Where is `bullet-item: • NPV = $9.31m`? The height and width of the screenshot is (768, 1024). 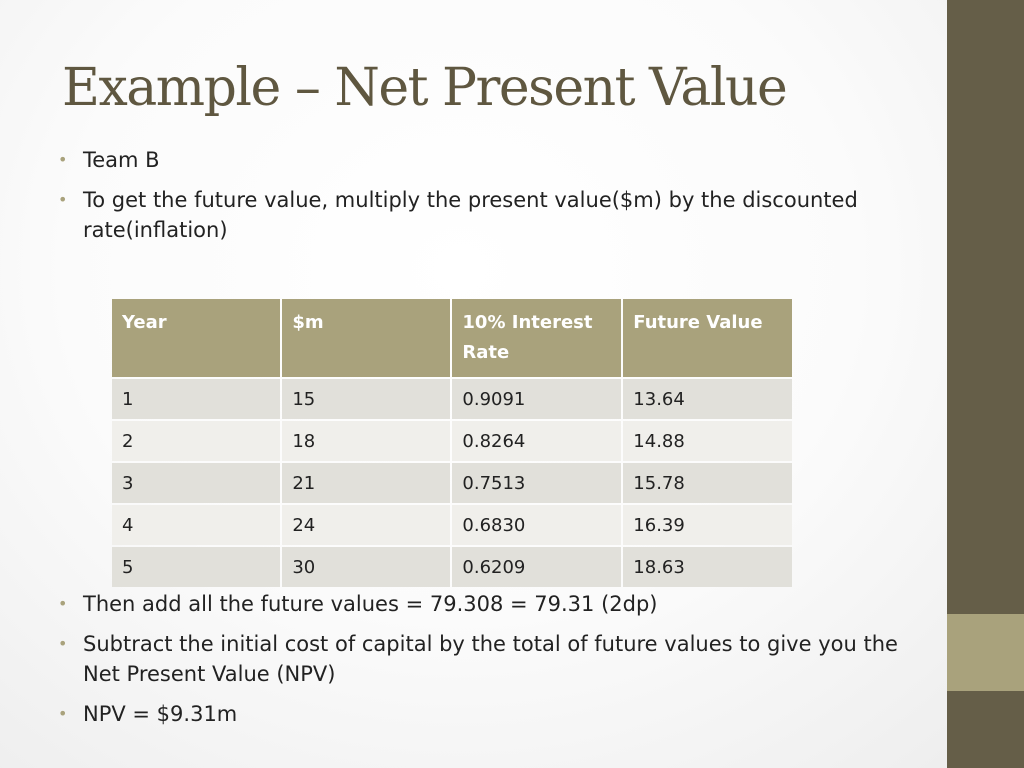 bullet-item: • NPV = $9.31m is located at coordinates (478, 714).